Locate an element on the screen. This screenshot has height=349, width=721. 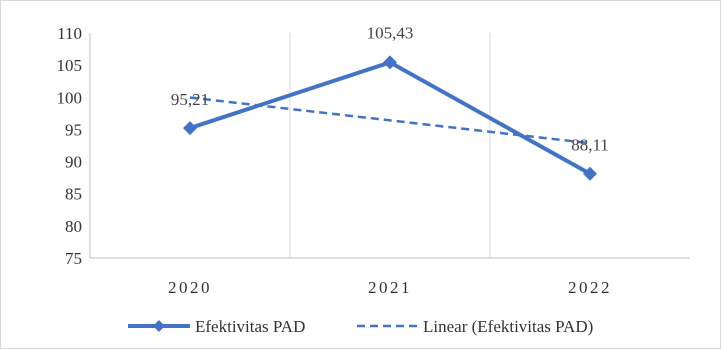
y-tick-label: 80 is located at coordinates (73, 226).